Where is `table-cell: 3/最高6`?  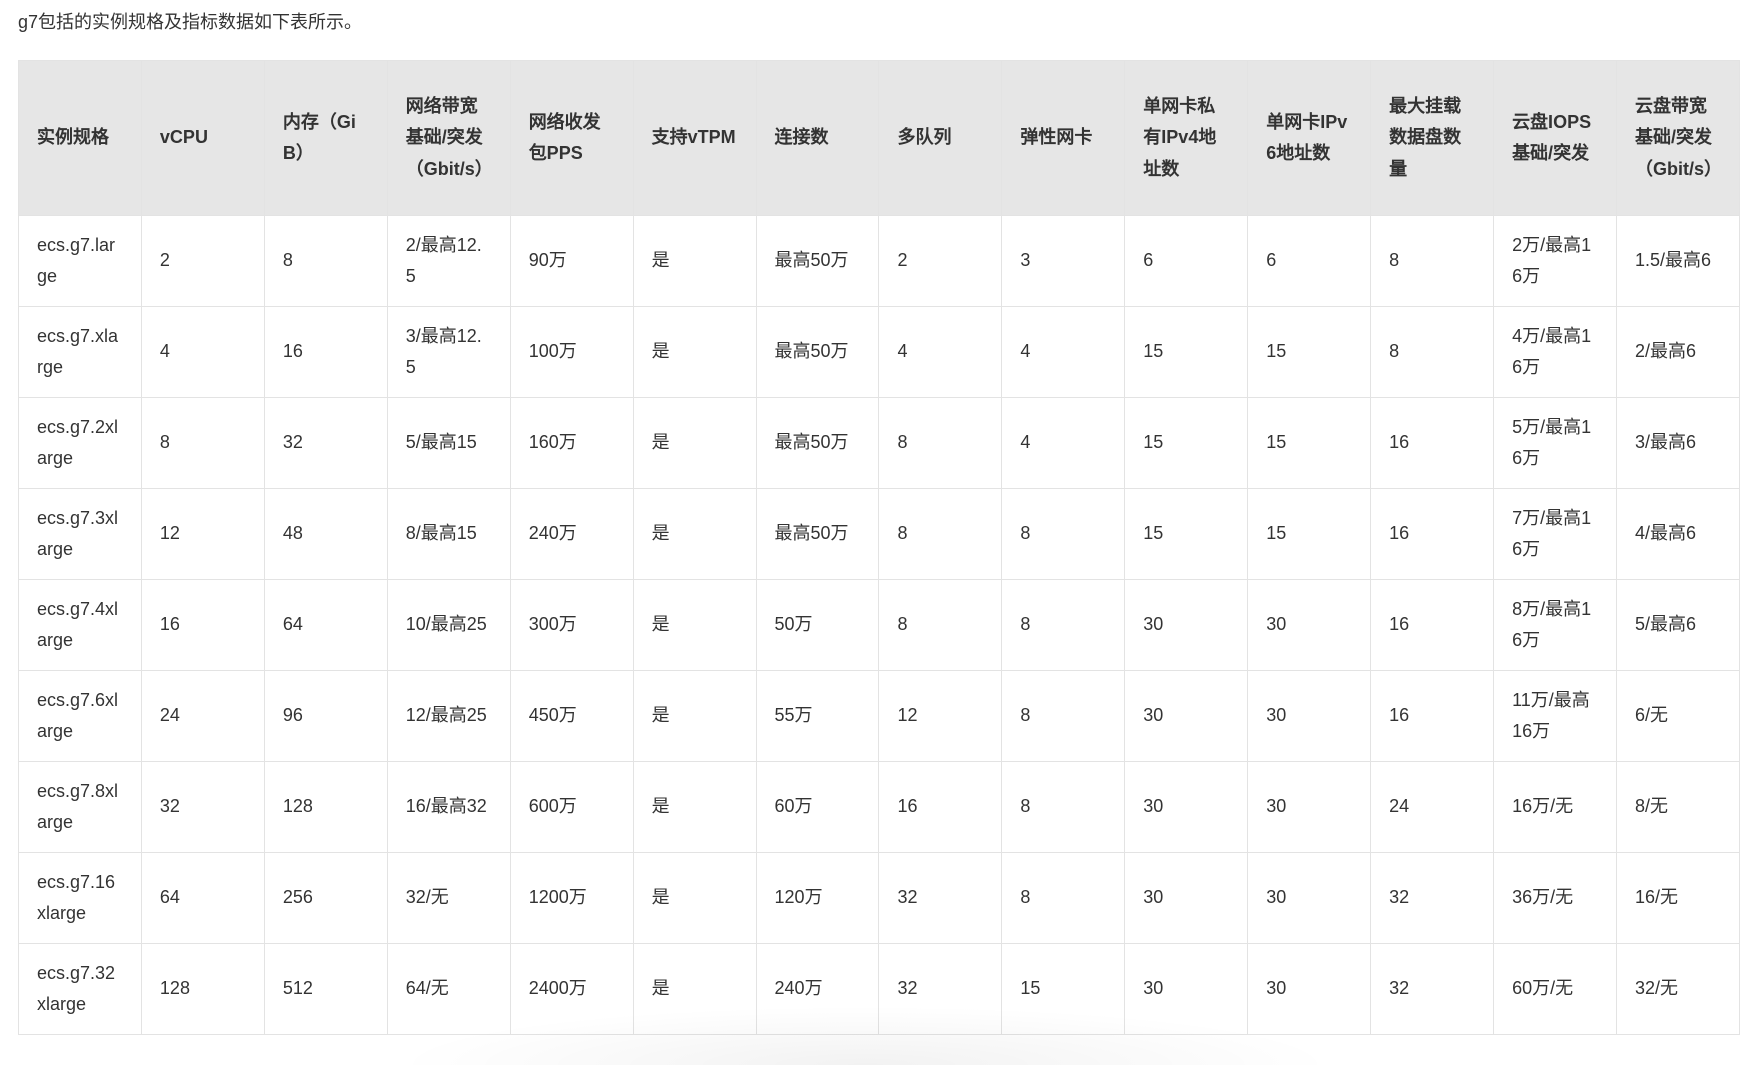 table-cell: 3/最高6 is located at coordinates (1678, 443).